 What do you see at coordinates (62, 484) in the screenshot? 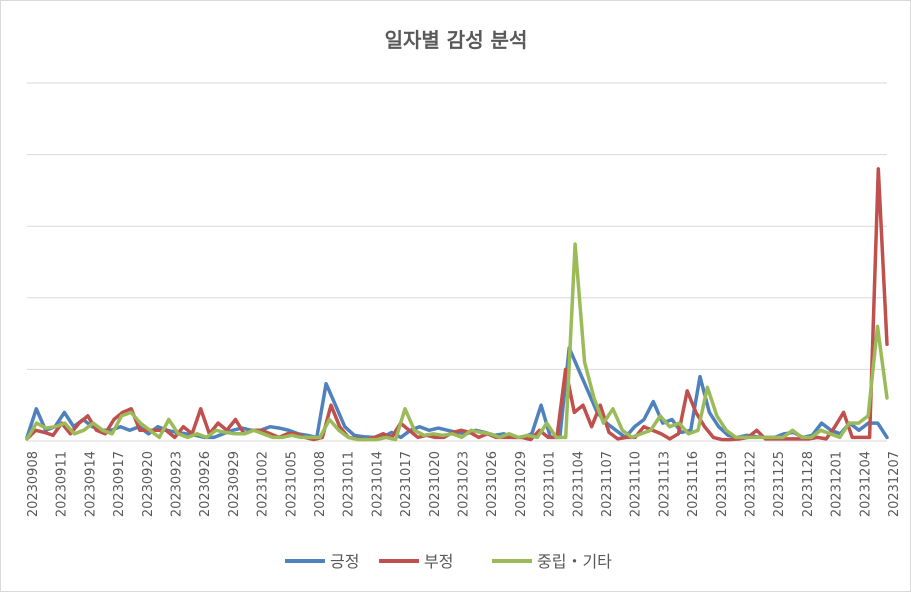
I see `x-tick-label: 20230911` at bounding box center [62, 484].